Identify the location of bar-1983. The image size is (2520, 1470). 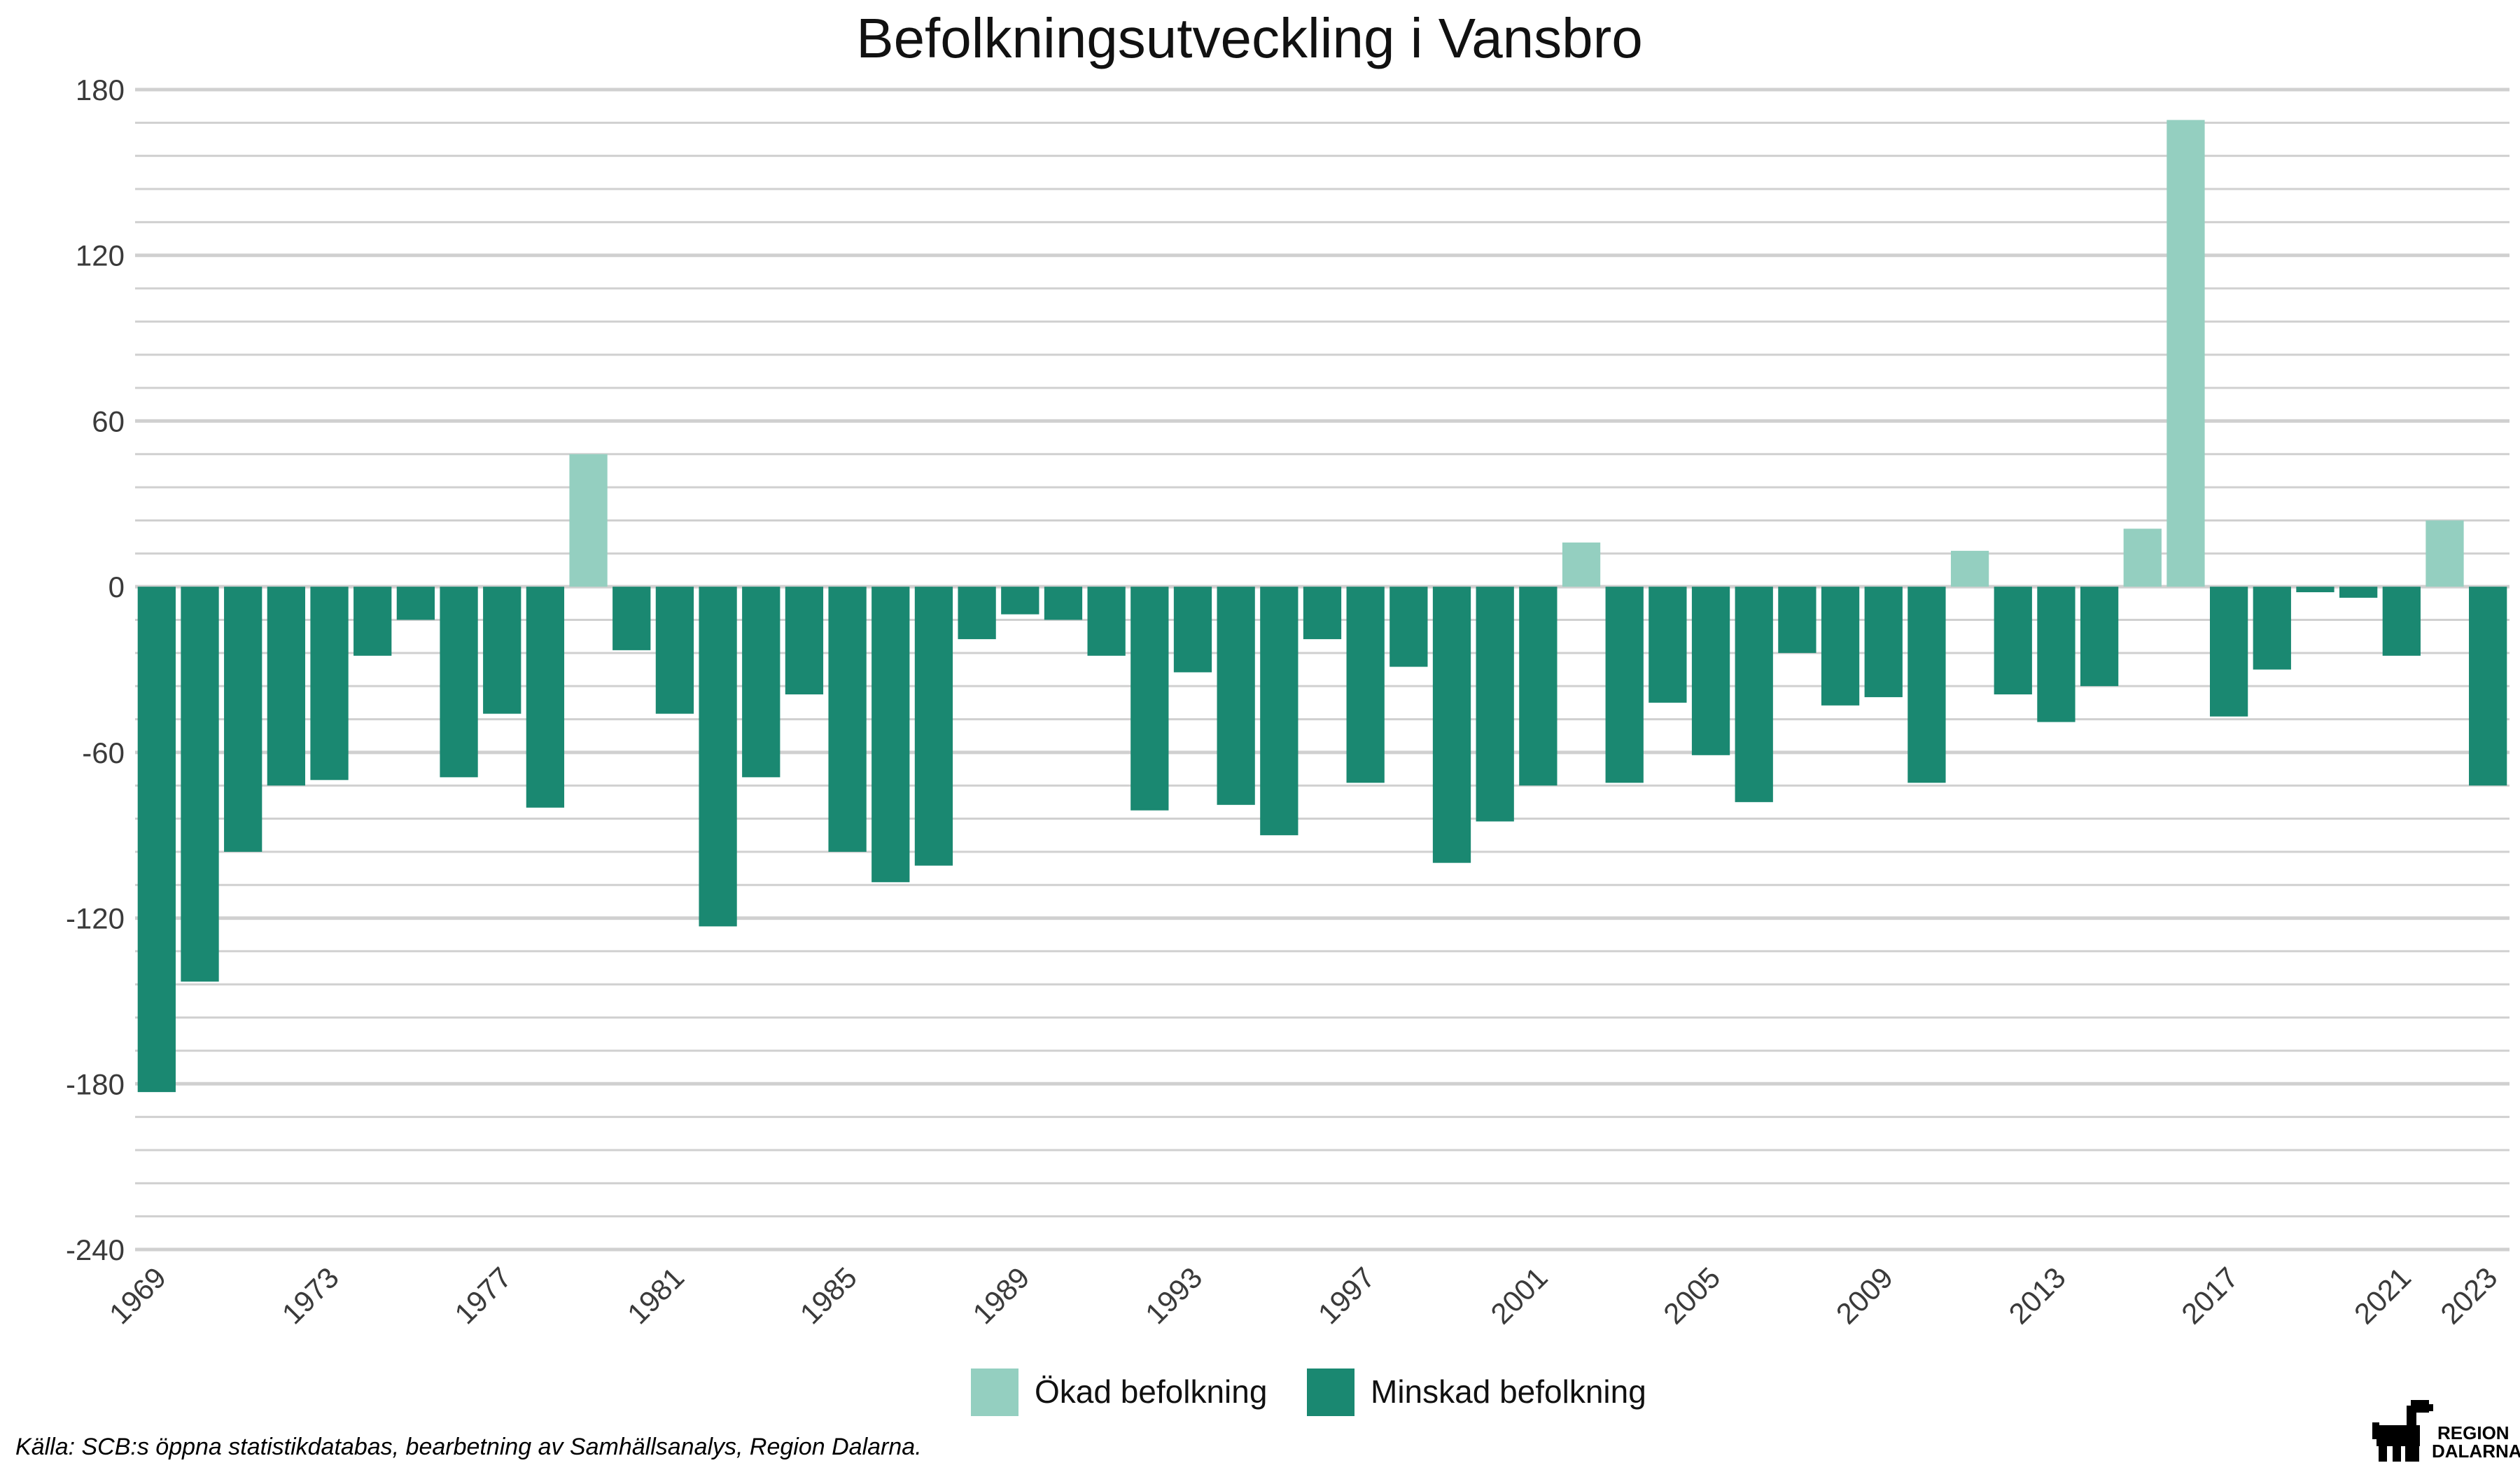
(761, 682).